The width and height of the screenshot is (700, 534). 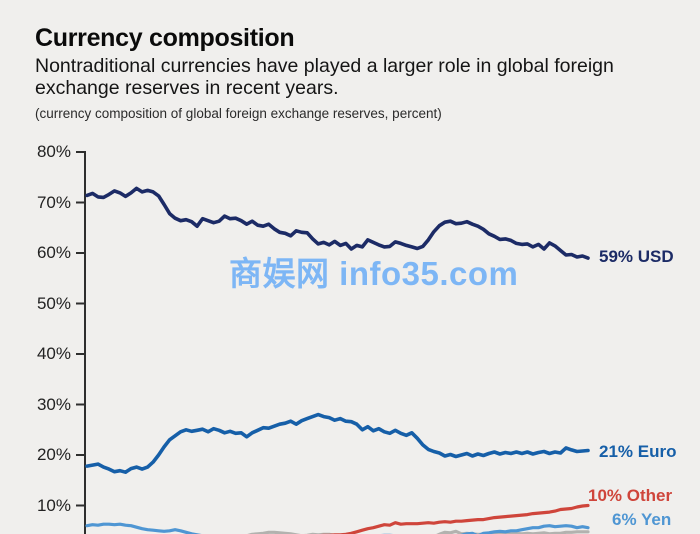 What do you see at coordinates (53, 505) in the screenshot?
I see `y-axis-tick-label: 10%` at bounding box center [53, 505].